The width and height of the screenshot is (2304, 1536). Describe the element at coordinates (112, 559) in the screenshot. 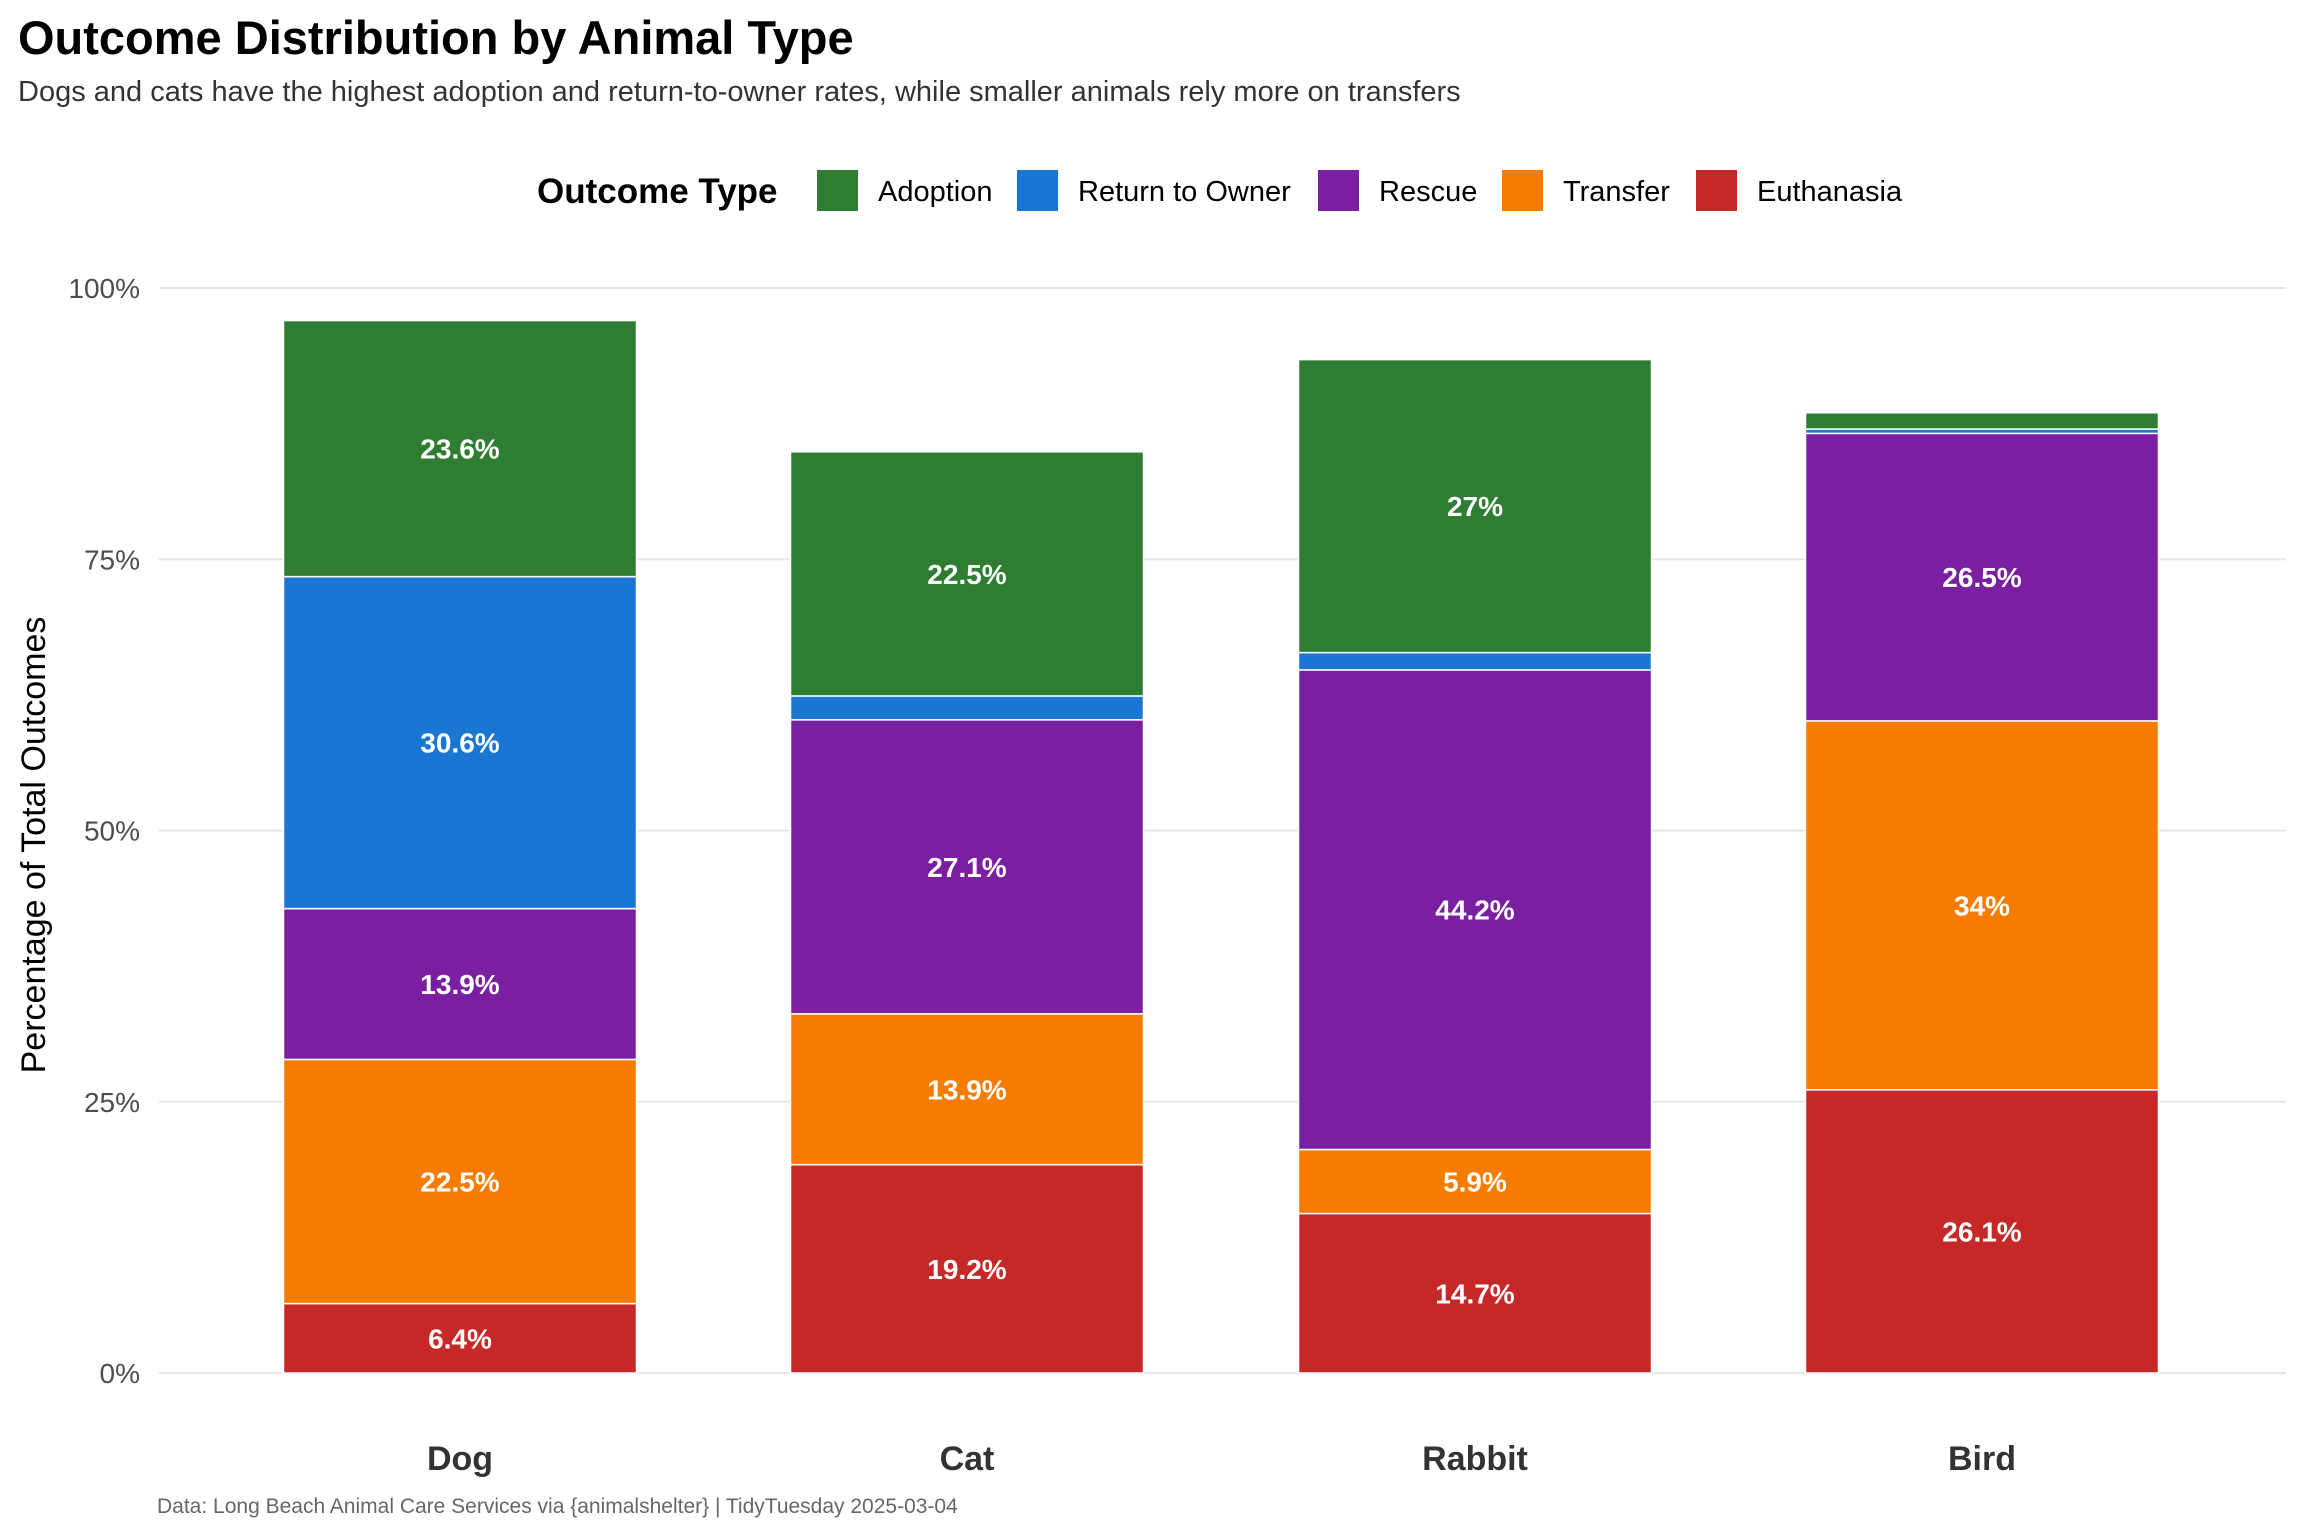

I see `y-tick-label: 75%` at that location.